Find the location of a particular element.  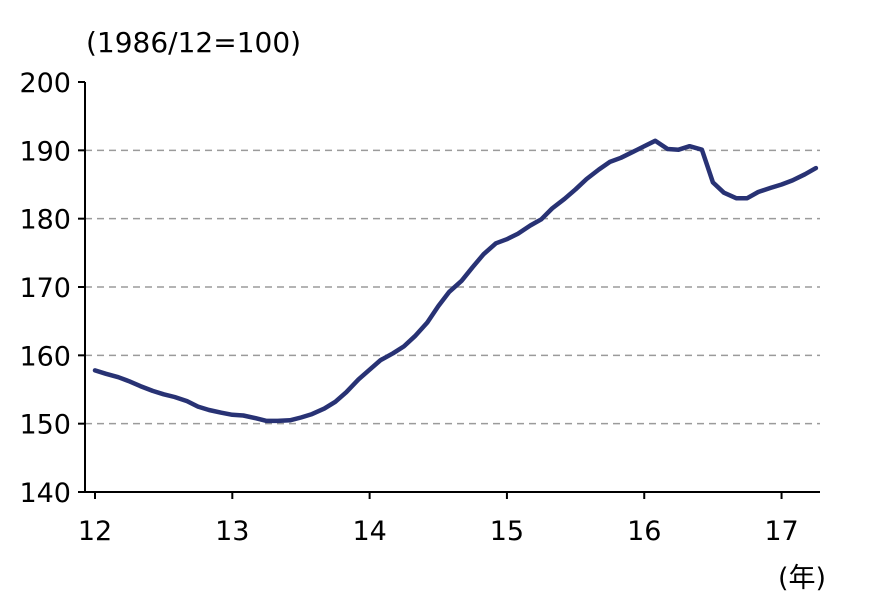

y-tick-label: 140 is located at coordinates (45, 493).